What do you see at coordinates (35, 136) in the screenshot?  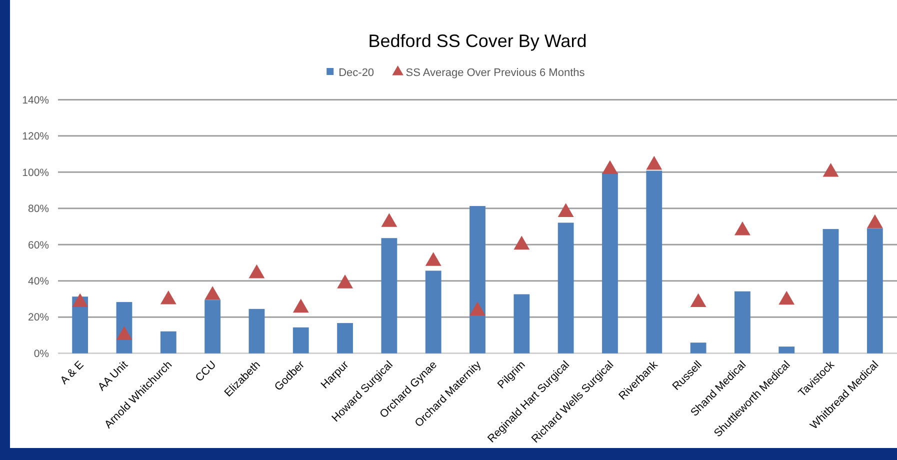 I see `y-tick-label: 120%` at bounding box center [35, 136].